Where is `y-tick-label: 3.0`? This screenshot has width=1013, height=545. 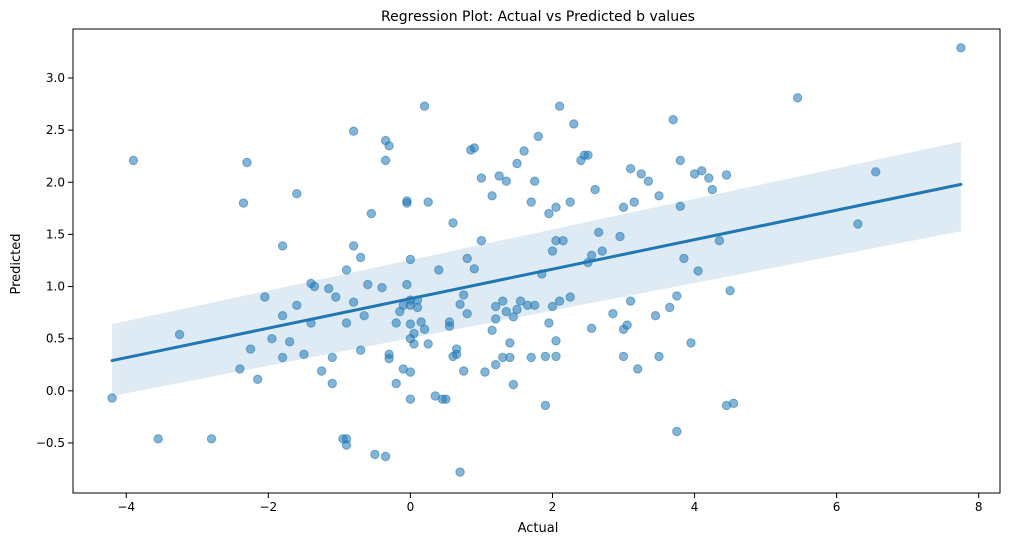 y-tick-label: 3.0 is located at coordinates (55, 78).